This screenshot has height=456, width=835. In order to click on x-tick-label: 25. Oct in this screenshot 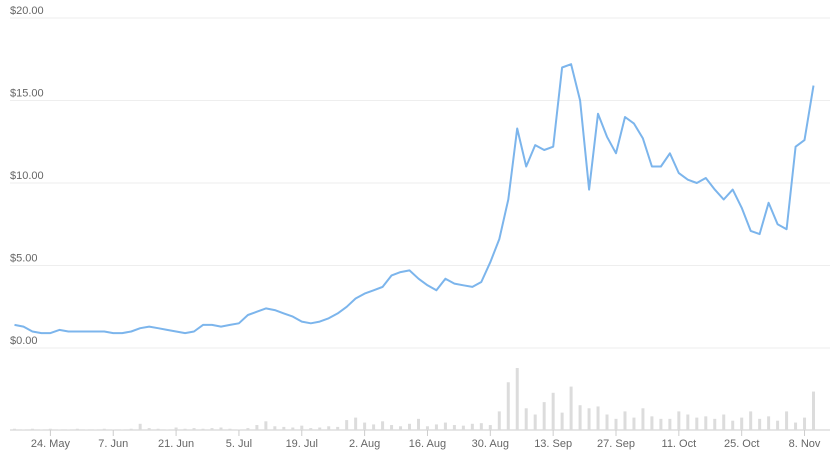, I will do `click(741, 444)`.